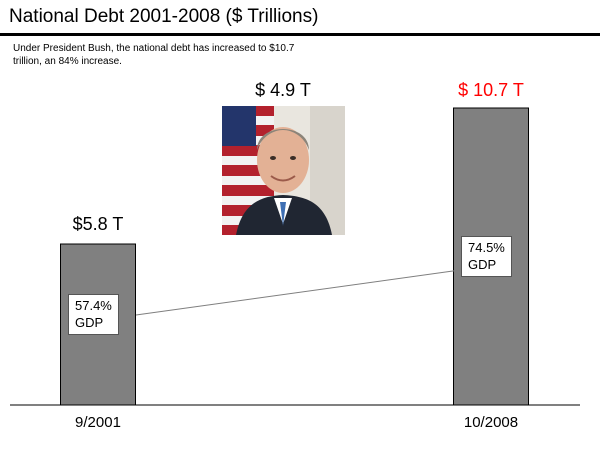 The height and width of the screenshot is (450, 600). I want to click on x-tick-label-2008: 10/2008, so click(491, 422).